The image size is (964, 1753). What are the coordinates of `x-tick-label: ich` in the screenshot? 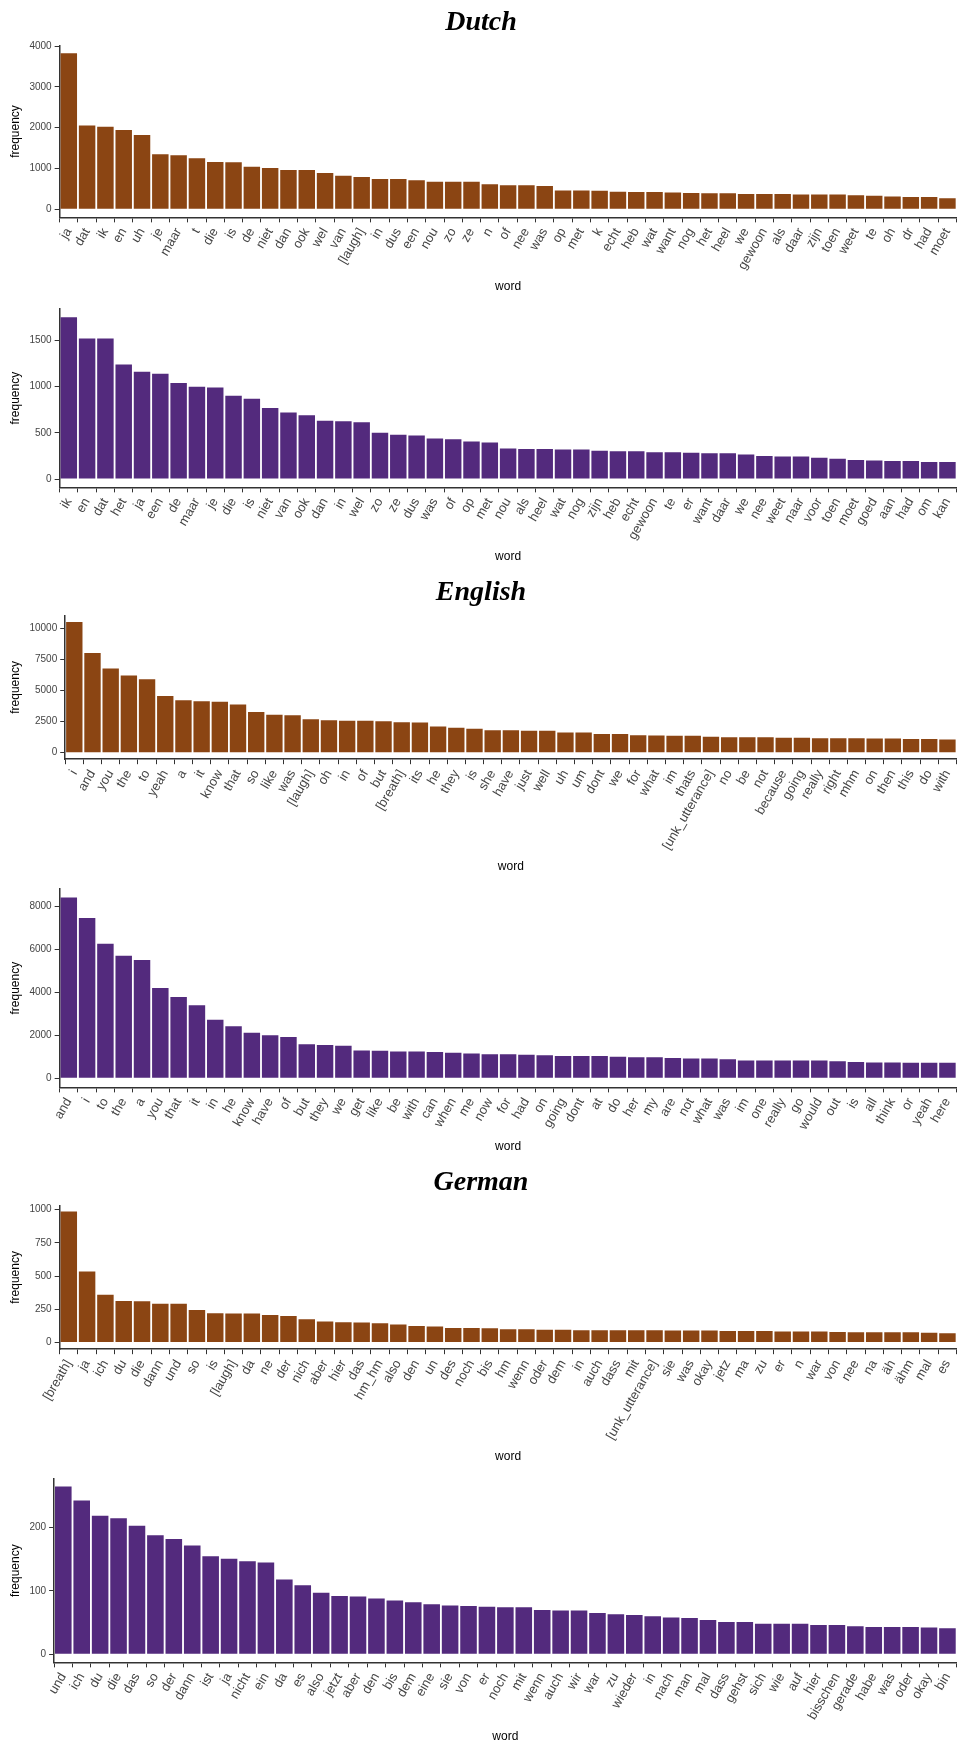 It's located at (77, 1681).